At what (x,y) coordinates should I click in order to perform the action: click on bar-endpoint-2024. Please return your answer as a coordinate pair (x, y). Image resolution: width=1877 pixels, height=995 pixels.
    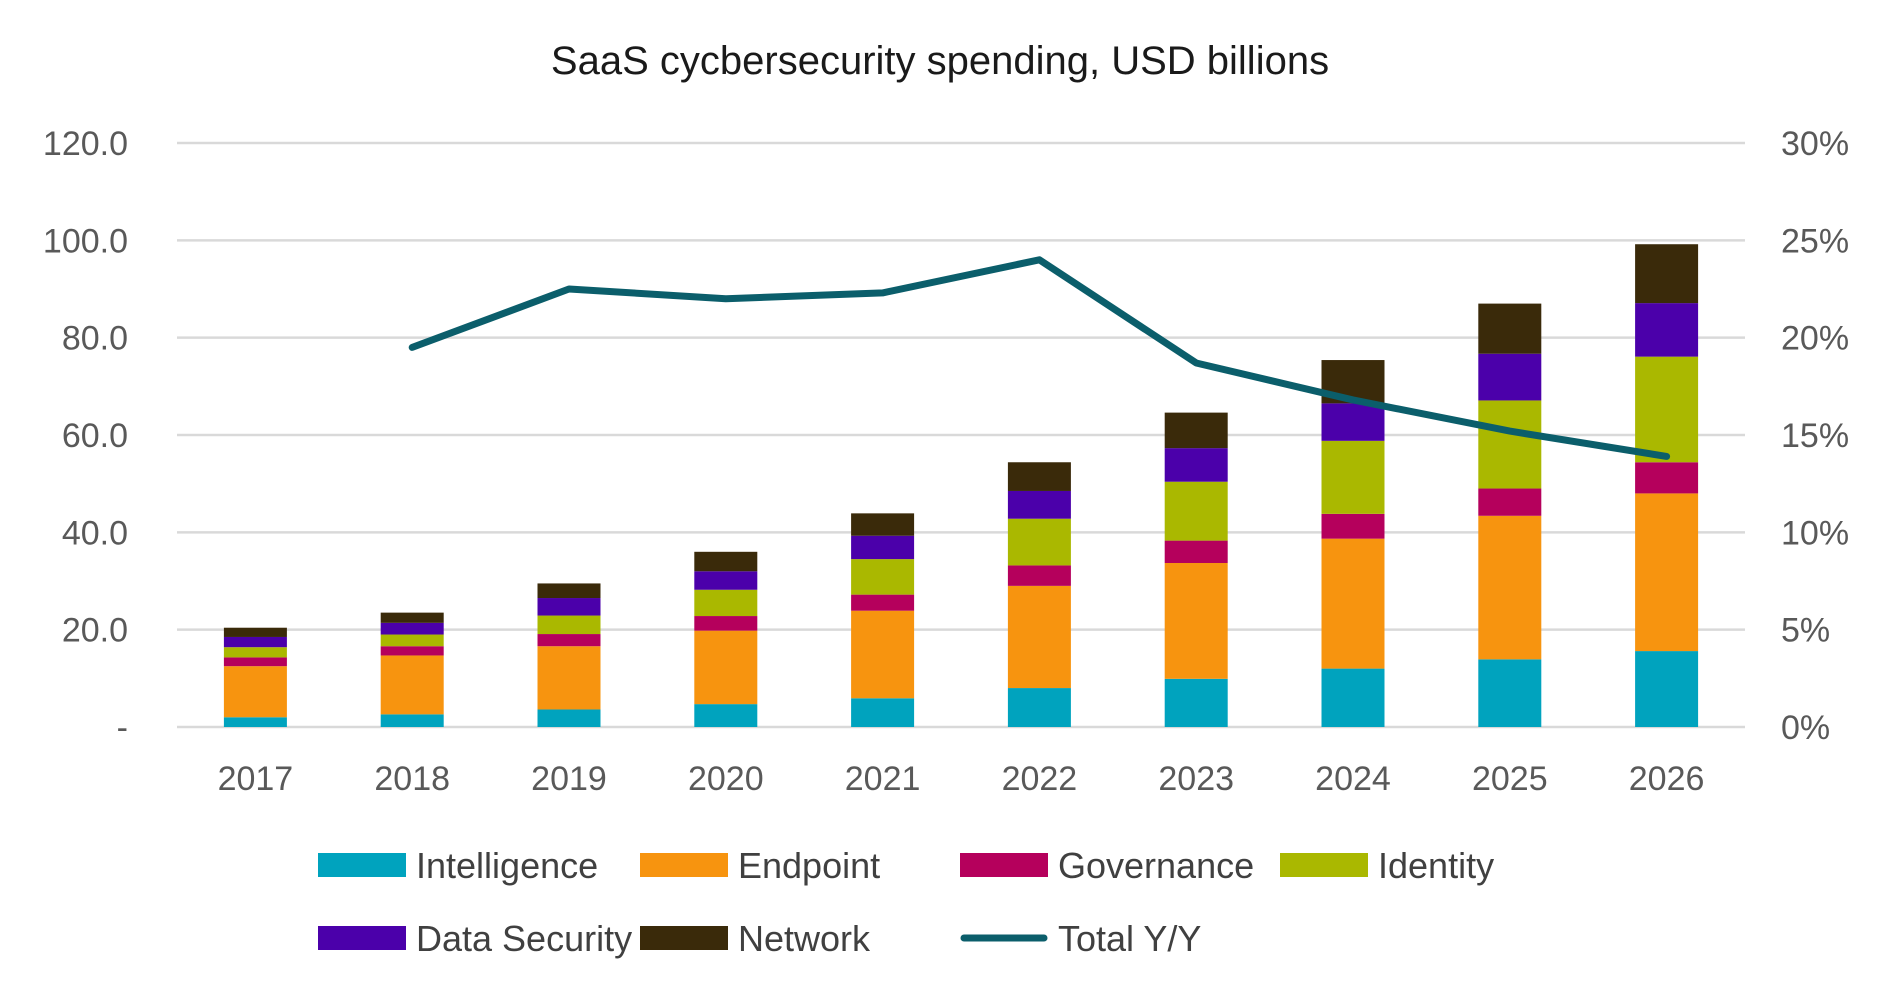
    Looking at the image, I should click on (1353, 604).